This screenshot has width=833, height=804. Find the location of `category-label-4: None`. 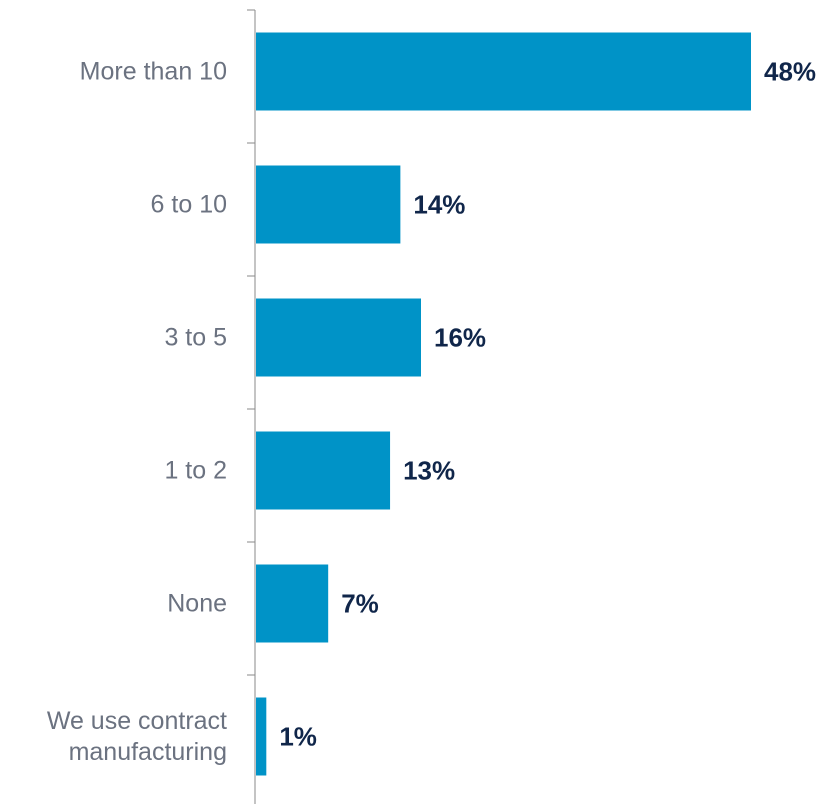

category-label-4: None is located at coordinates (197, 604).